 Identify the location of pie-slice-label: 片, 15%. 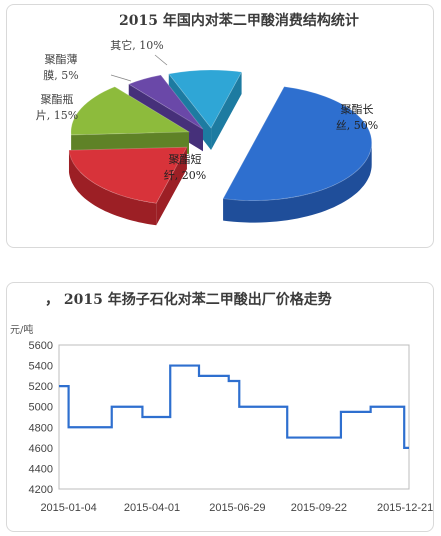
(57, 115).